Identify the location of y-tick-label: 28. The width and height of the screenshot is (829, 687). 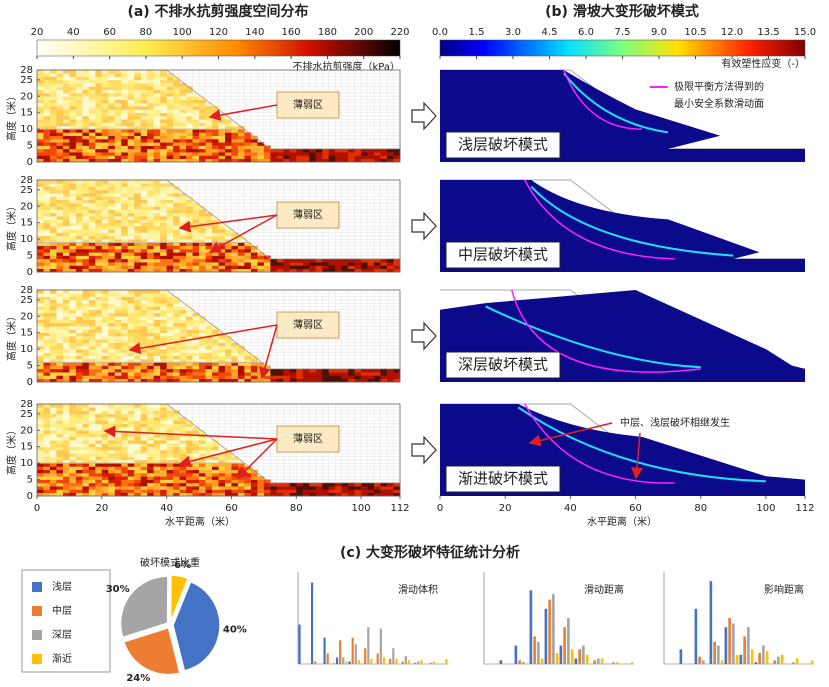
(26, 290).